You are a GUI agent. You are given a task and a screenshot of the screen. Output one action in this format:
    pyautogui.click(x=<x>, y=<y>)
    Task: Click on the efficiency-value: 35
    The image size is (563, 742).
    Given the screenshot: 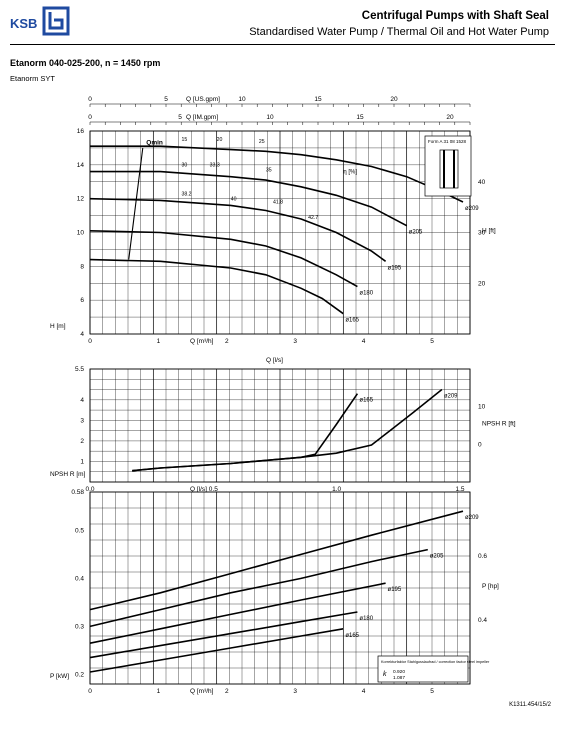 What is the action you would take?
    pyautogui.click(x=269, y=171)
    